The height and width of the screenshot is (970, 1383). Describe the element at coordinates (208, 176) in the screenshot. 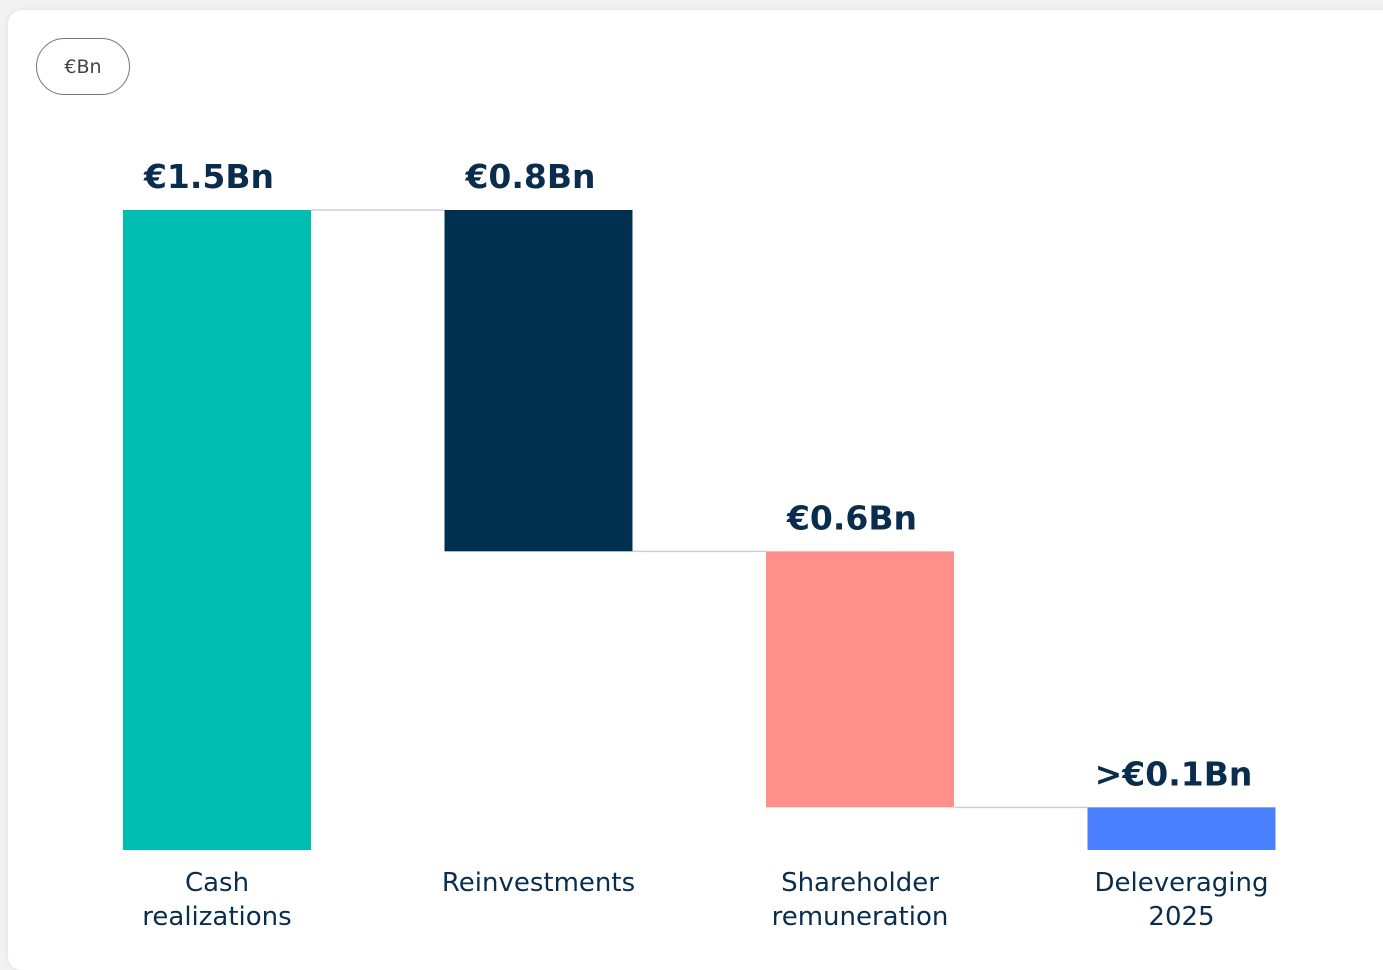

I see `value-label: €1.5Bn` at that location.